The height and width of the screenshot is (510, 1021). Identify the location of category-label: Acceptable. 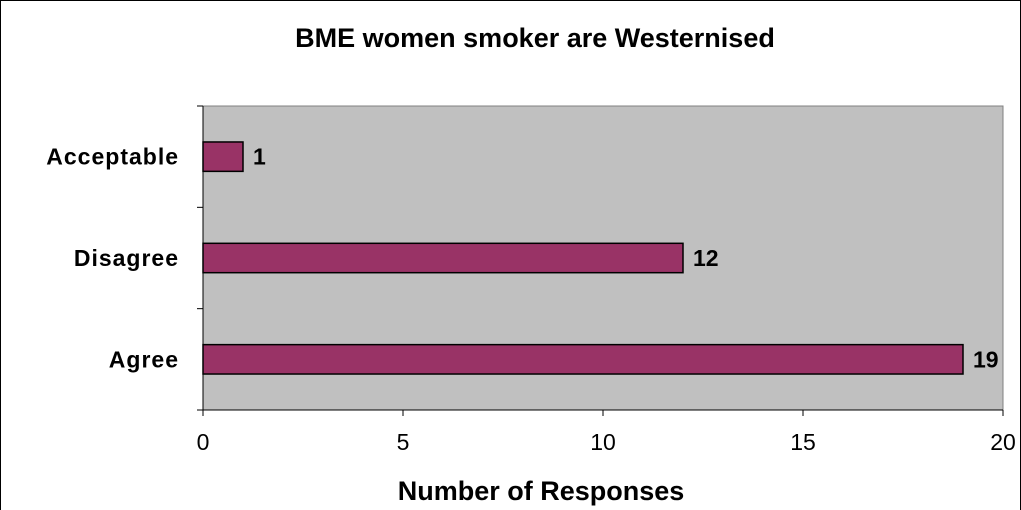
(112, 157).